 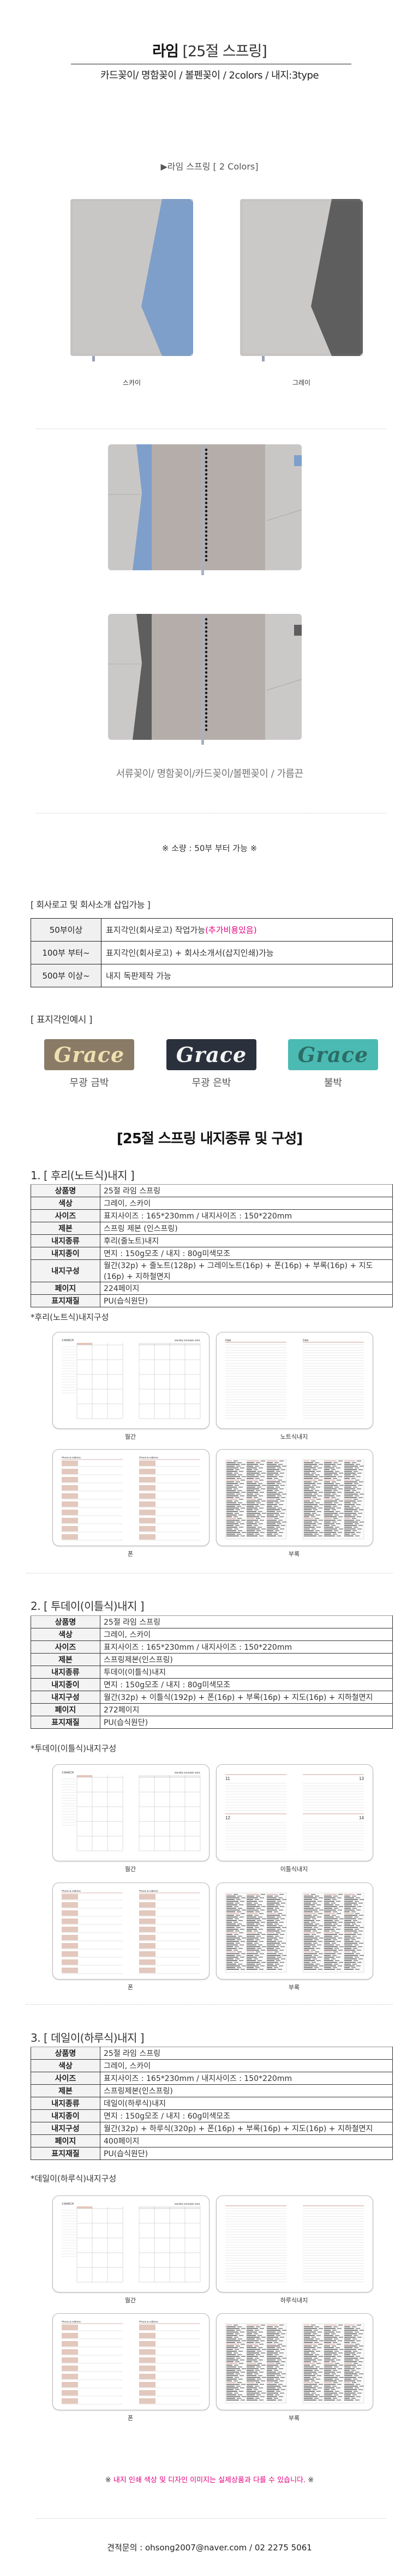 I want to click on product-type: [25절 스프링], so click(x=224, y=52).